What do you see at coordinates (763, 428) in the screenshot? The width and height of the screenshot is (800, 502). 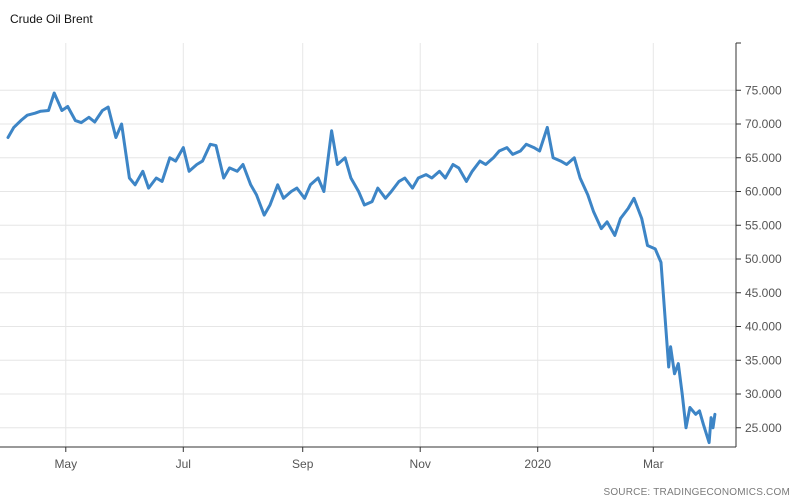 I see `y-tick-label: 25.000` at bounding box center [763, 428].